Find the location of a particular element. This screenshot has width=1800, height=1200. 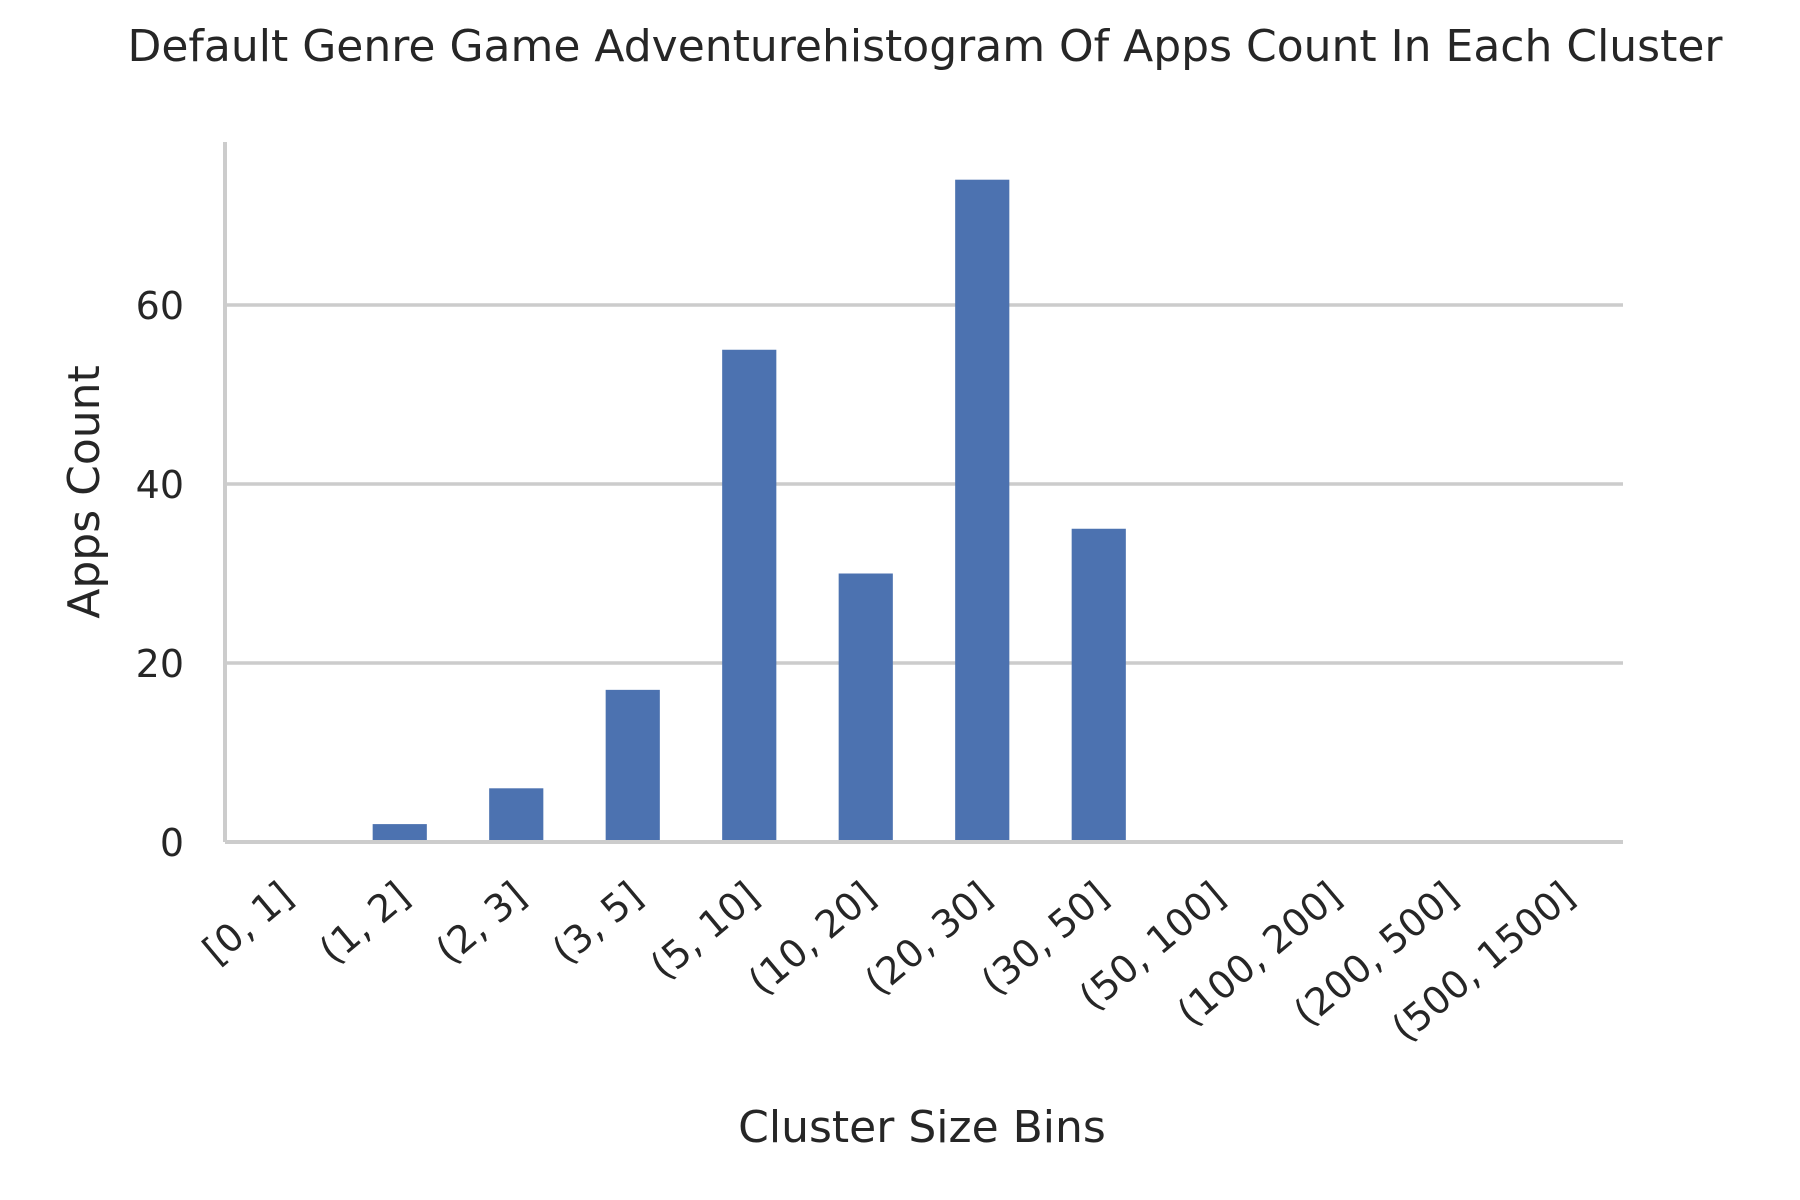

y-axis-label: Apps Count is located at coordinates (84, 492).